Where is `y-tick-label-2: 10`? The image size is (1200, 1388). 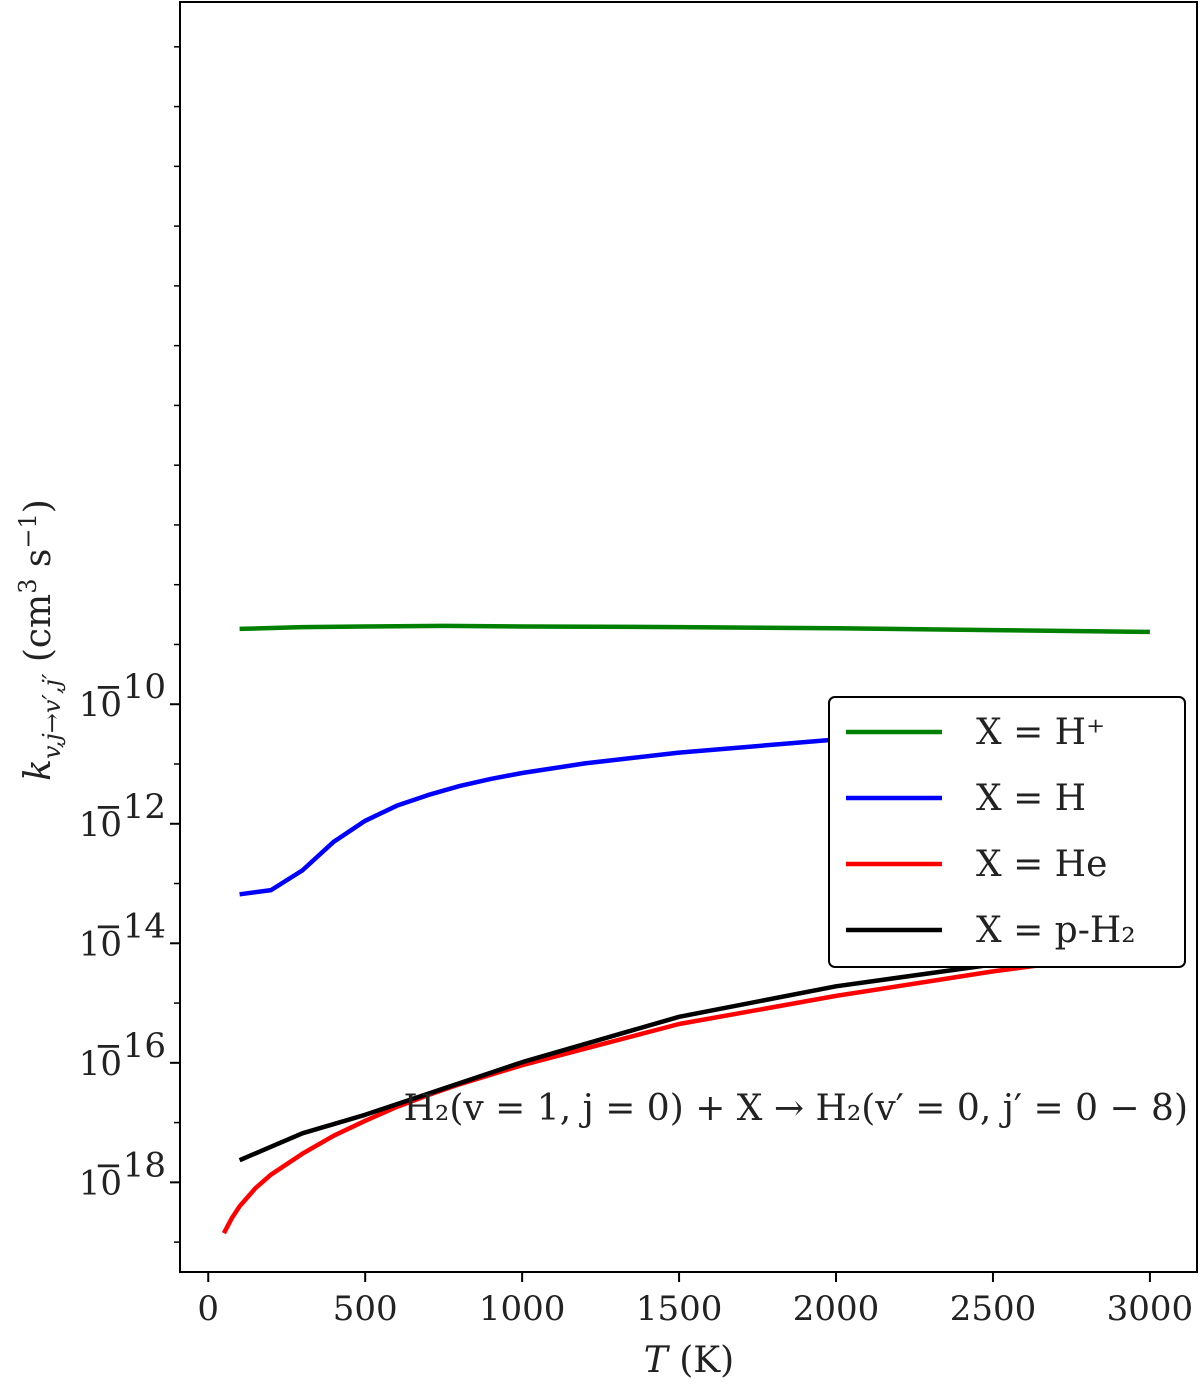 y-tick-label-2: 10 is located at coordinates (100, 944).